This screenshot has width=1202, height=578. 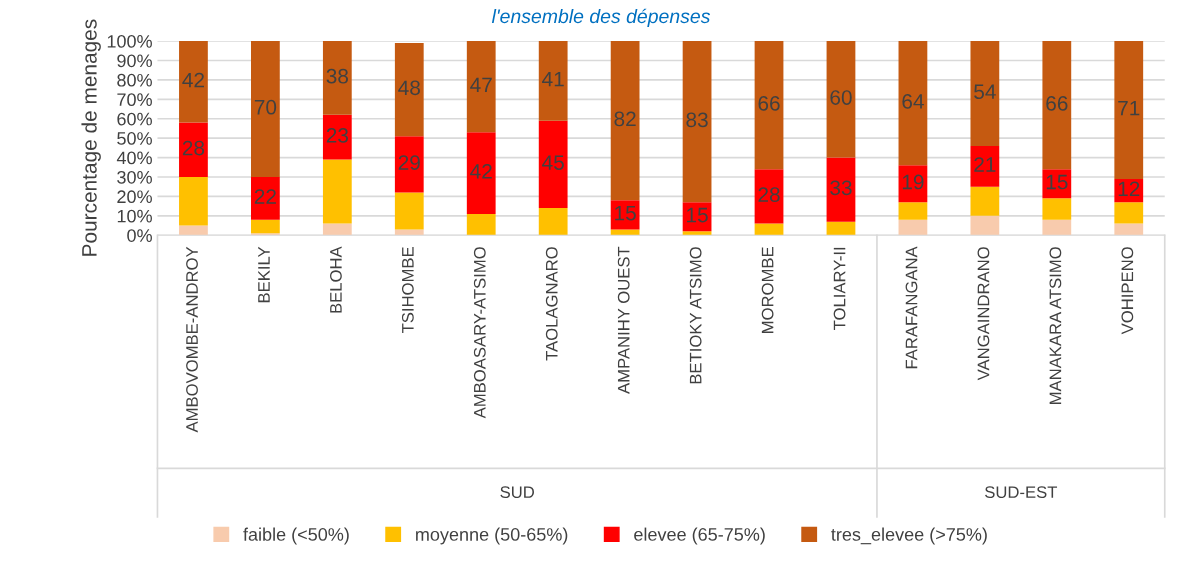 I want to click on x-tick-label: BELOHA, so click(x=336, y=279).